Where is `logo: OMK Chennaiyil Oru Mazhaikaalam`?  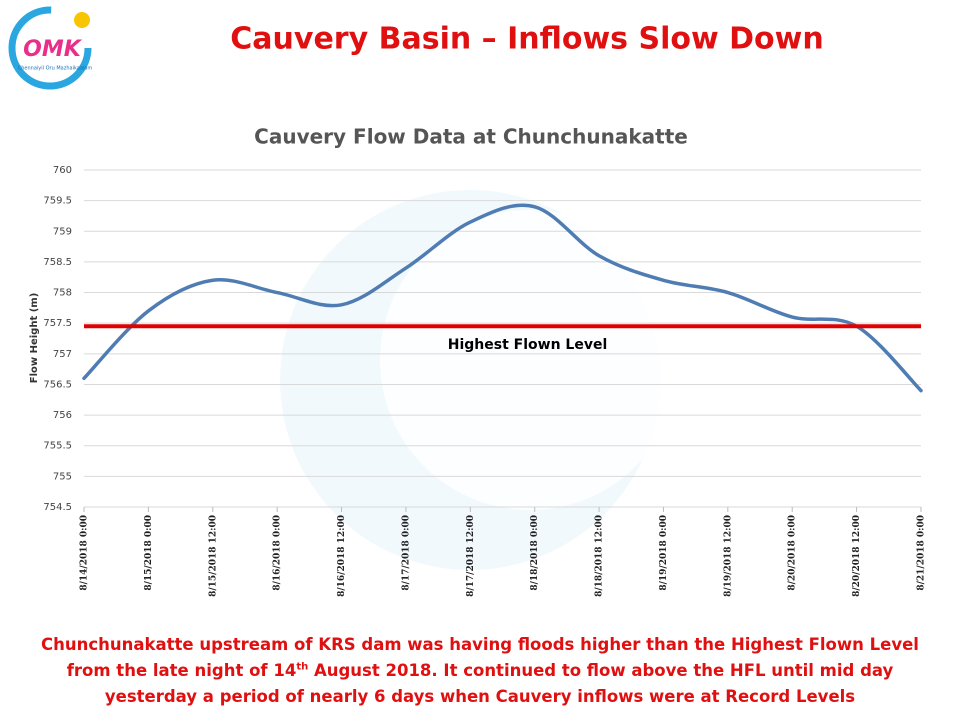 logo: OMK Chennaiyil Oru Mazhaikaalam is located at coordinates (50, 48).